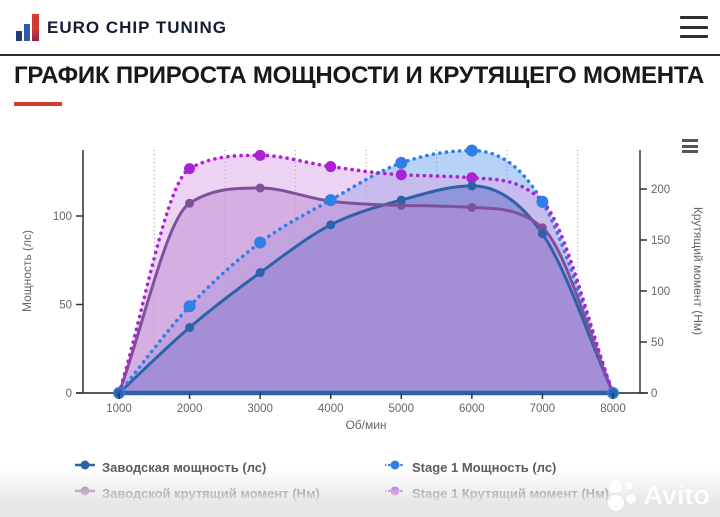 The height and width of the screenshot is (517, 720). Describe the element at coordinates (365, 425) in the screenshot. I see `svg-text: Об/мин` at that location.